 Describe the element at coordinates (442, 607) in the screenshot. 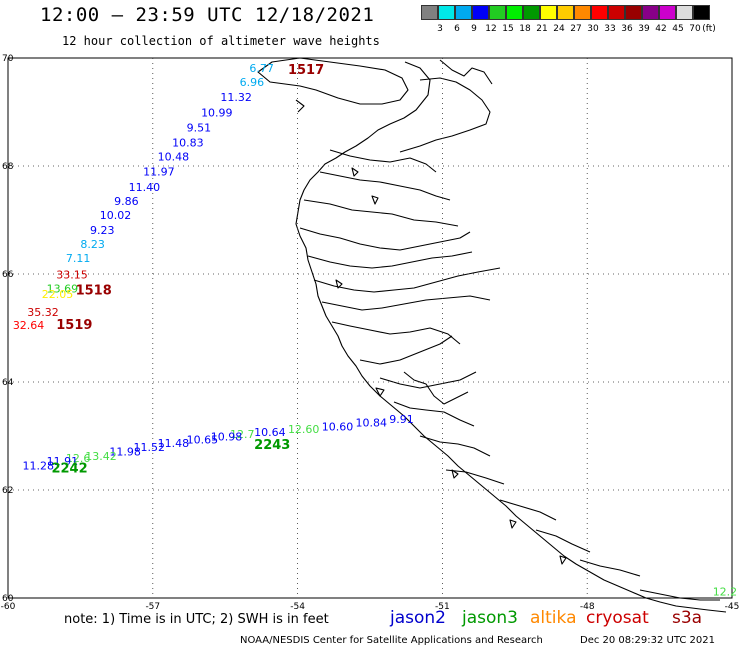

I see `lon-tick-label: -51` at that location.